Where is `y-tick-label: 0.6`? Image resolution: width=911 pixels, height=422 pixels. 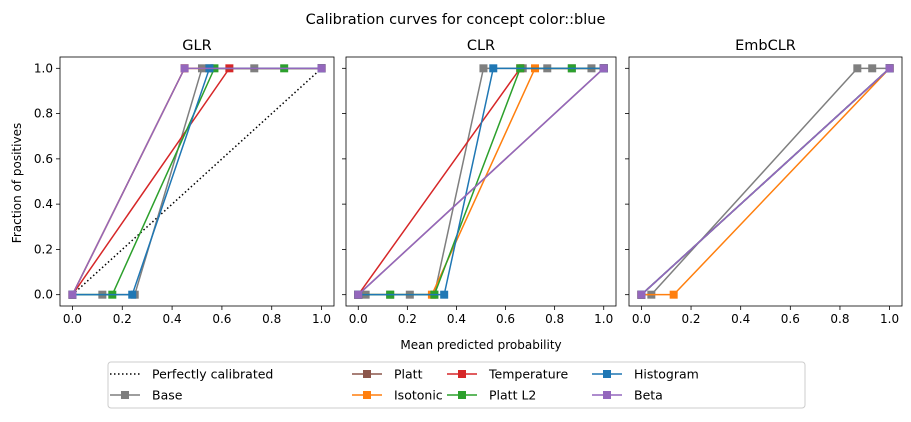 y-tick-label: 0.6 is located at coordinates (43, 159).